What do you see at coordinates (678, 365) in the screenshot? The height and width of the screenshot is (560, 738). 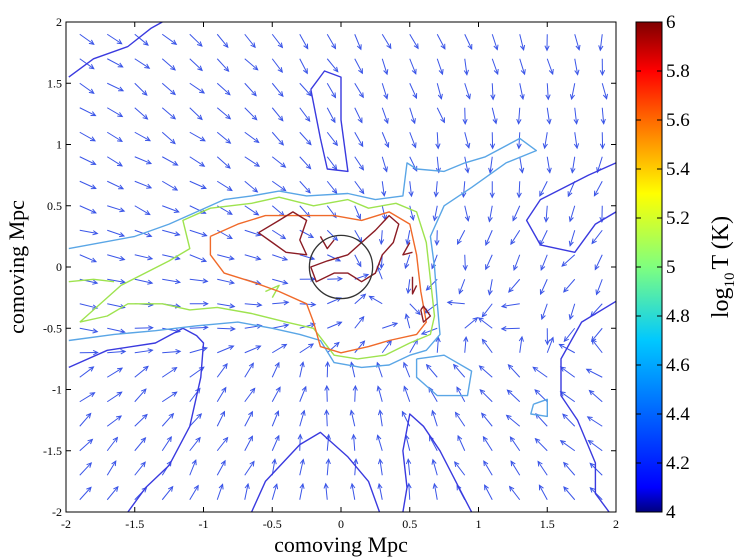 I see `colorbar-tick-label: 4.6` at bounding box center [678, 365].